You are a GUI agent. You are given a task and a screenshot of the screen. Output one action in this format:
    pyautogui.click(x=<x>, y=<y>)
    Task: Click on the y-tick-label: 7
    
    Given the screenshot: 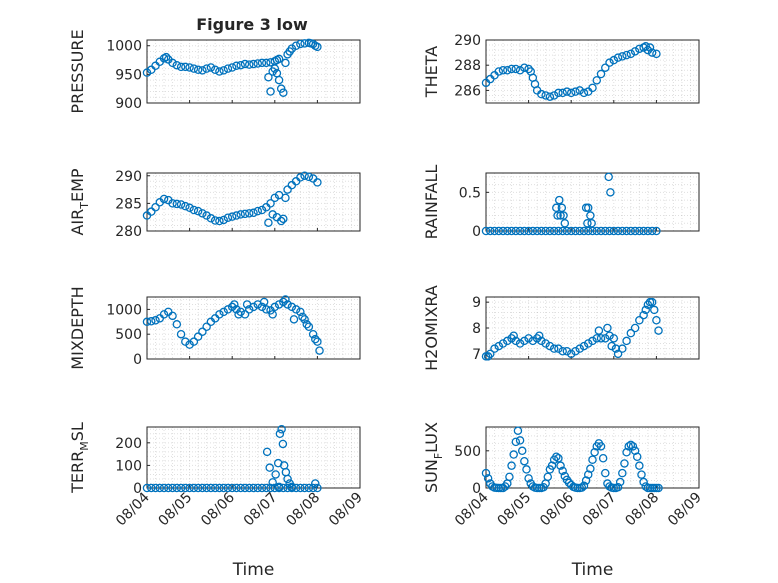 What is the action you would take?
    pyautogui.click(x=476, y=355)
    